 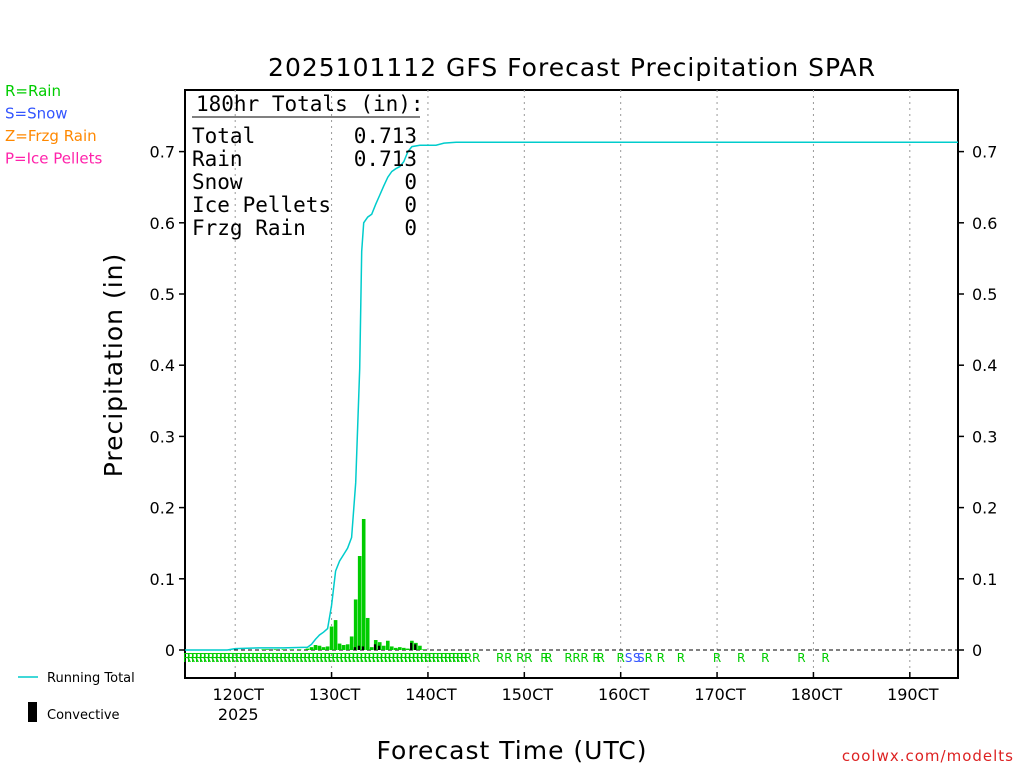 I want to click on convective-layer, so click(x=385, y=646).